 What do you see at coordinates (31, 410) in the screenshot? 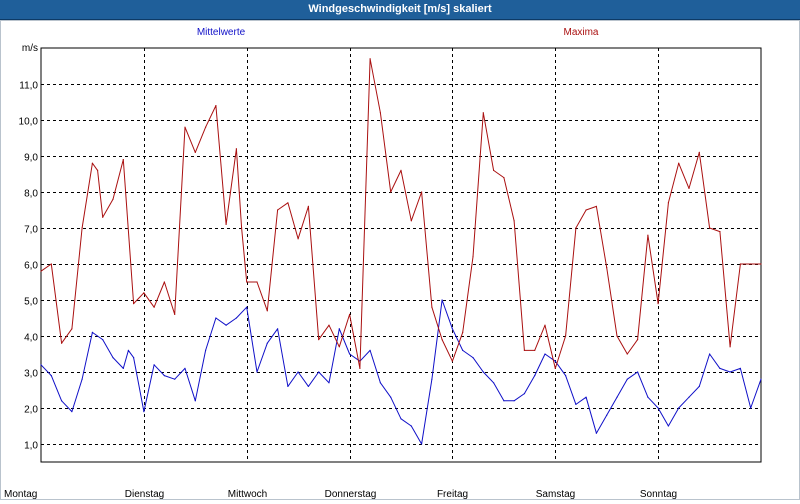
I see `y-tick-label: 2,0` at bounding box center [31, 410].